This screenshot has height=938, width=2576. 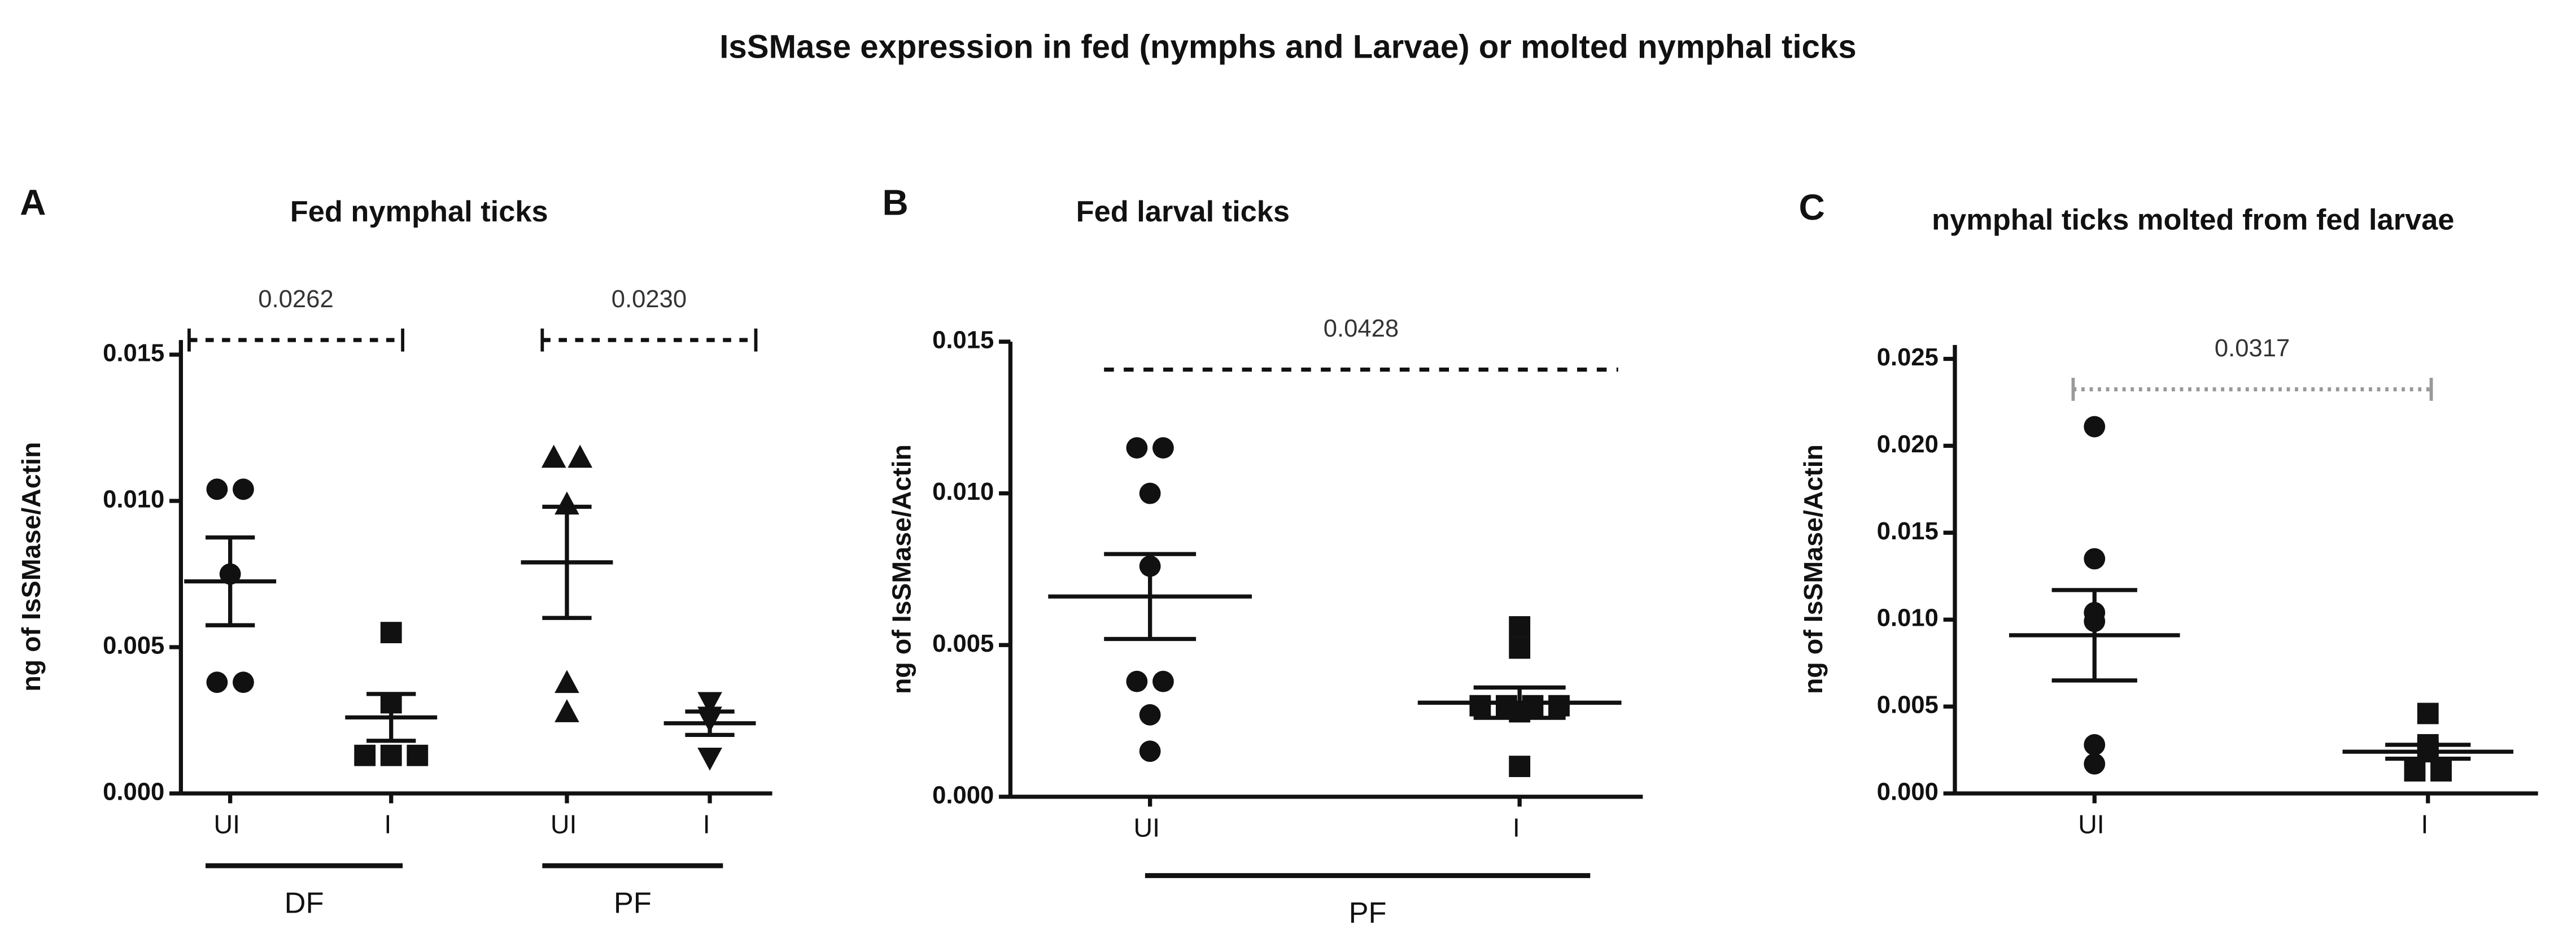 I want to click on y-tick-label: 0.025, so click(x=1908, y=357).